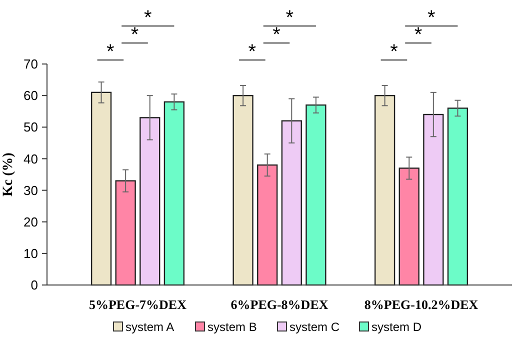 The height and width of the screenshot is (343, 517). I want to click on x-tick-label: 6%PEG-8%DEX, so click(279, 304).